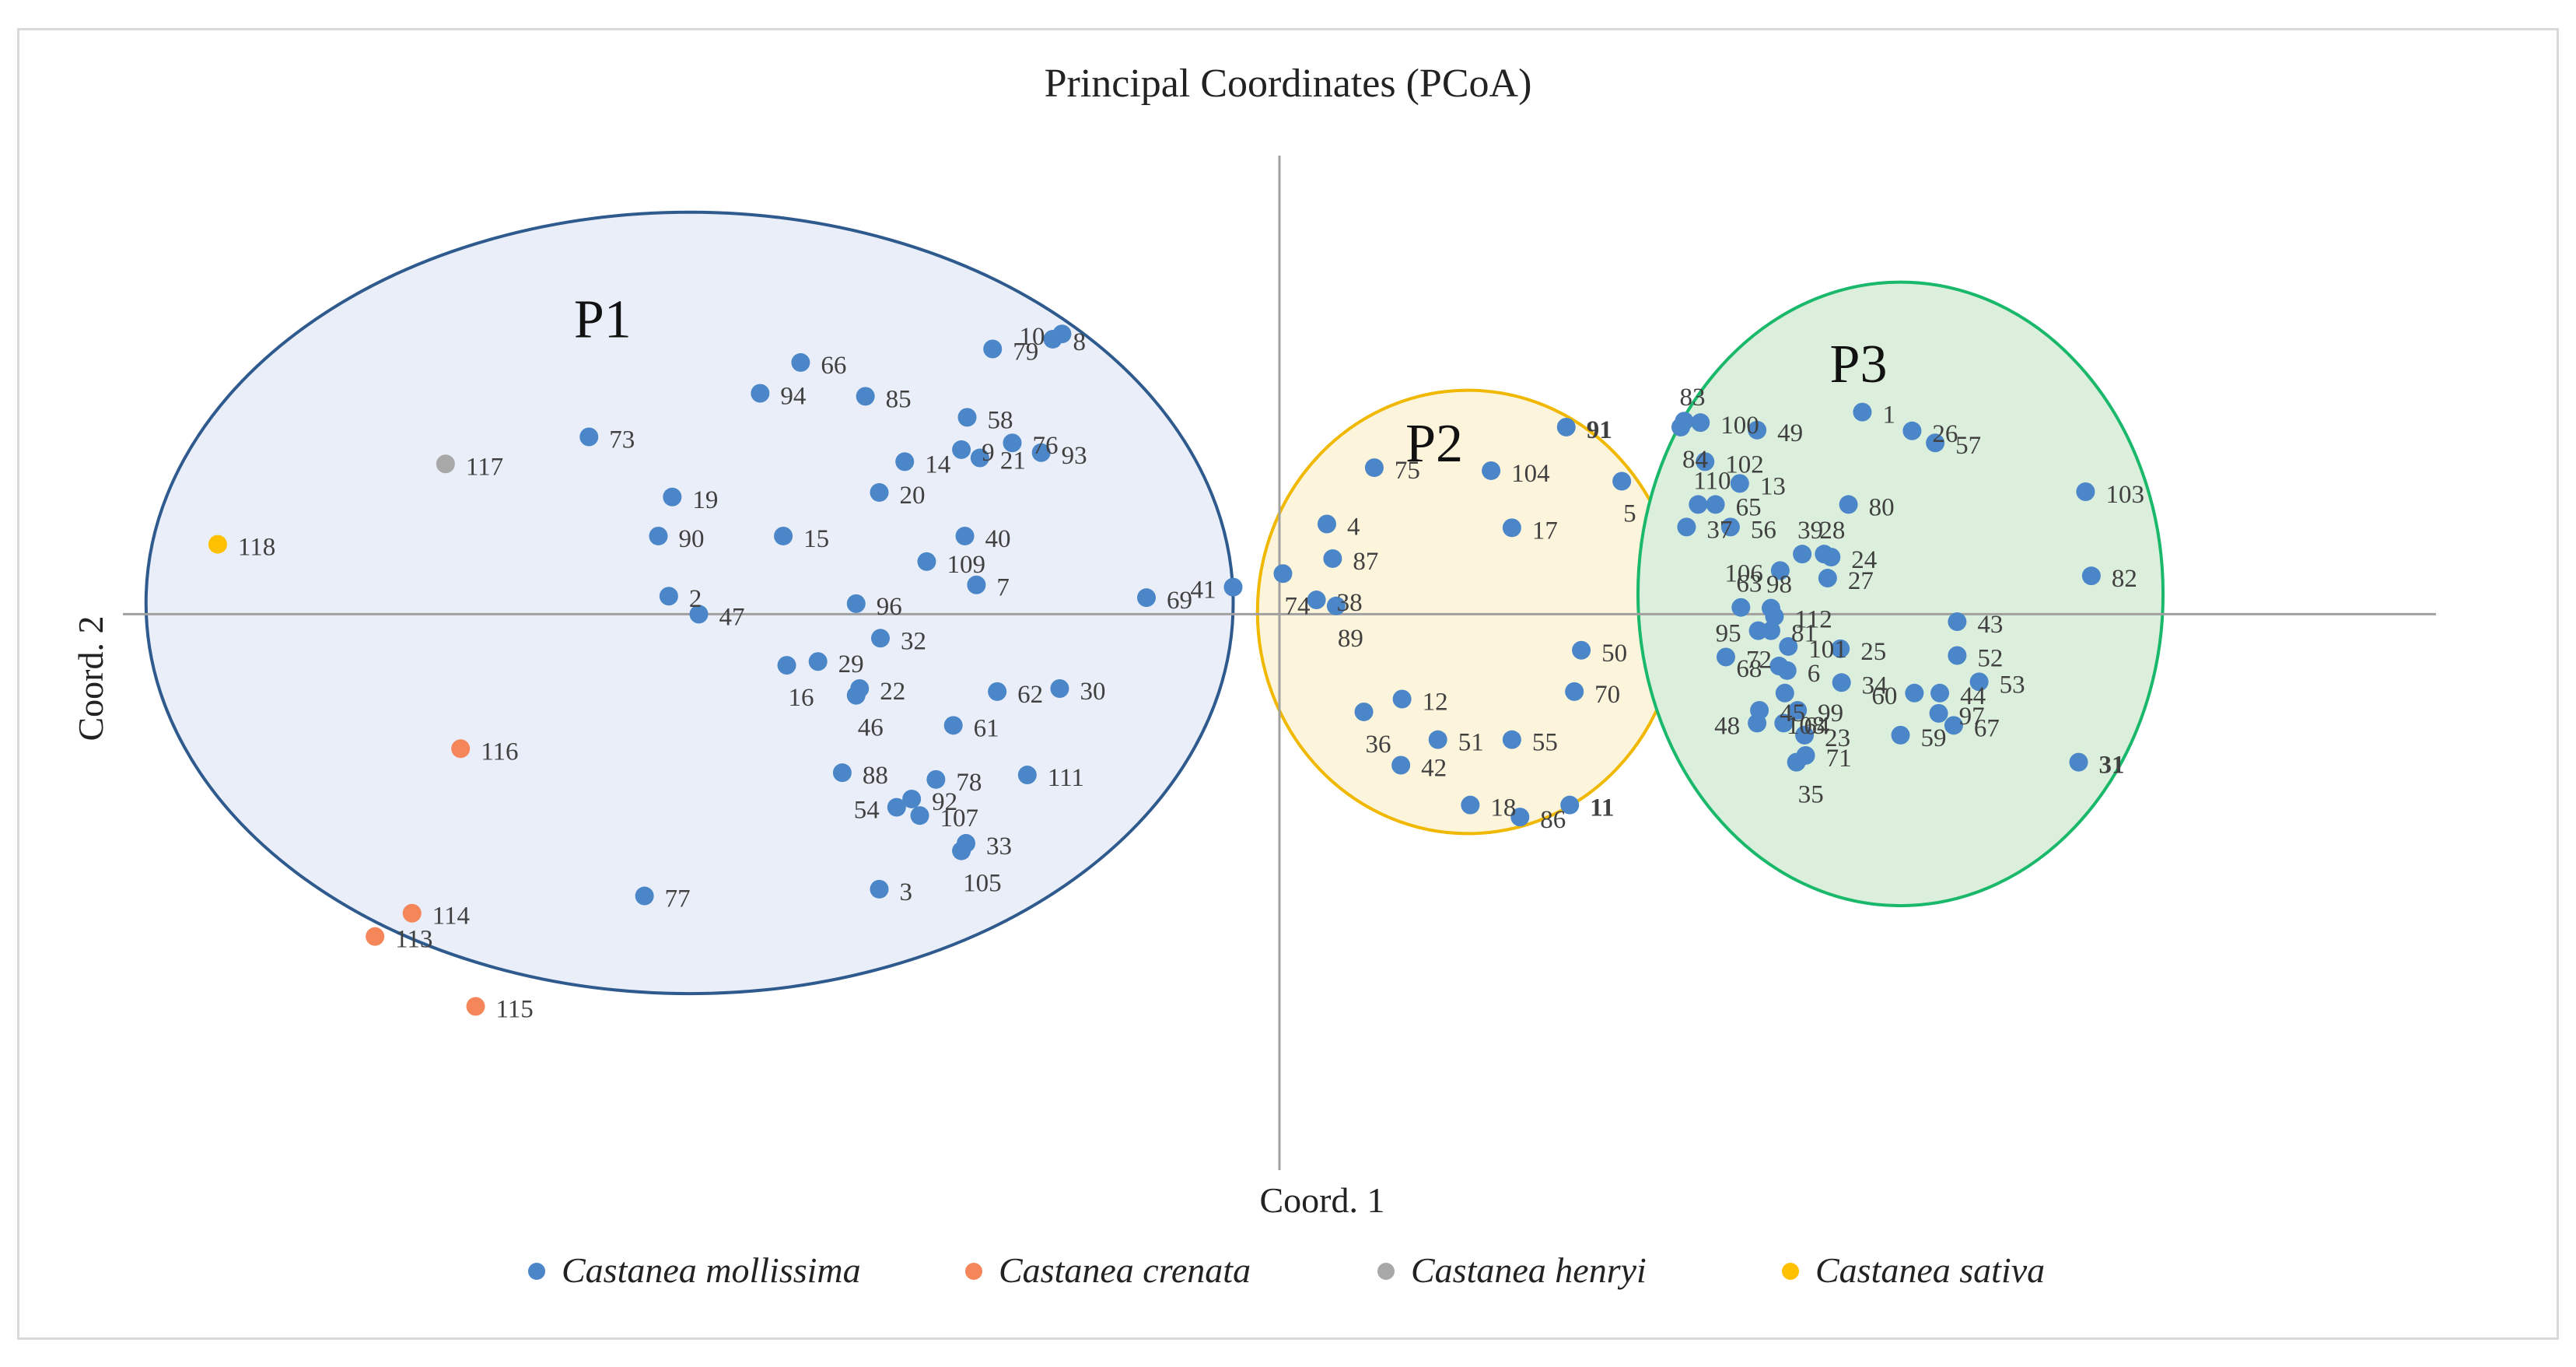 This screenshot has height=1367, width=2576. What do you see at coordinates (937, 464) in the screenshot?
I see `point-label-14: 14` at bounding box center [937, 464].